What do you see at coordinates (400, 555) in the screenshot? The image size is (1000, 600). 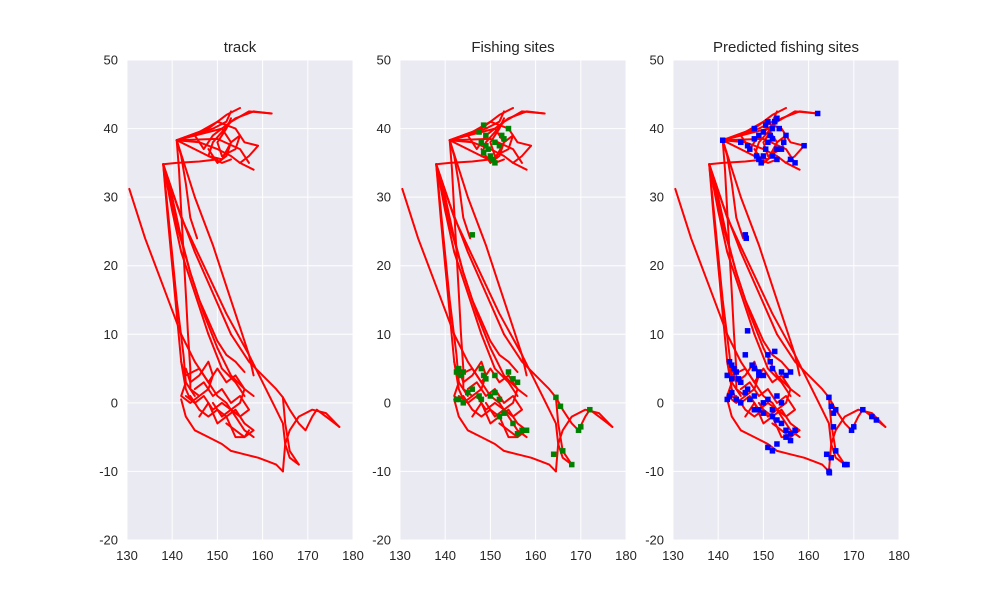 I see `x-tick-label: 130` at bounding box center [400, 555].